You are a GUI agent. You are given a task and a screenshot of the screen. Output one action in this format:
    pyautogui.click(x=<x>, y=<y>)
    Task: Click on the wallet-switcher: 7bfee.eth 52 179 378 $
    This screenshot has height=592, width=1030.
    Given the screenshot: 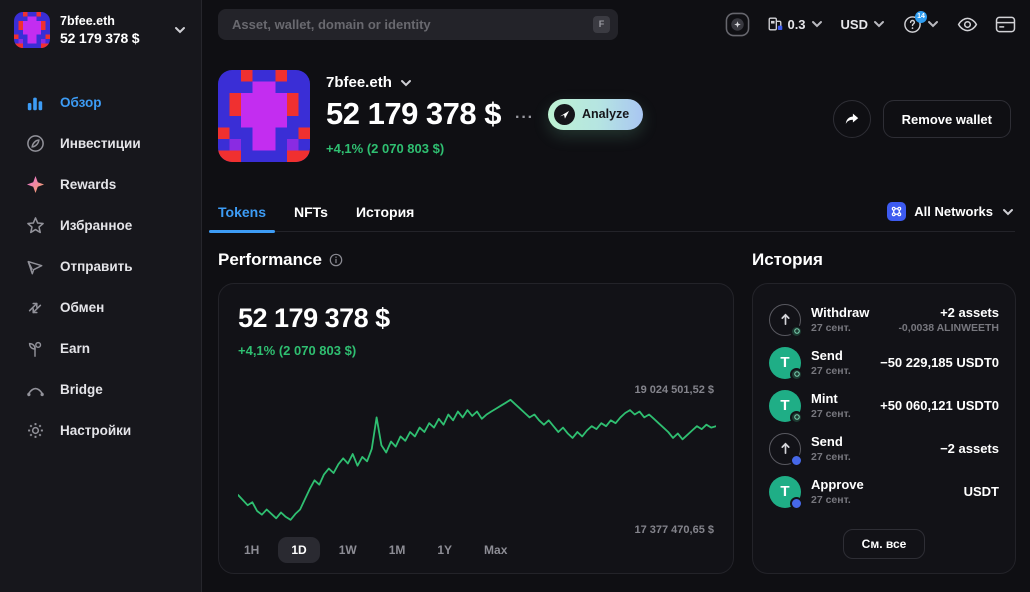 What is the action you would take?
    pyautogui.click(x=100, y=30)
    